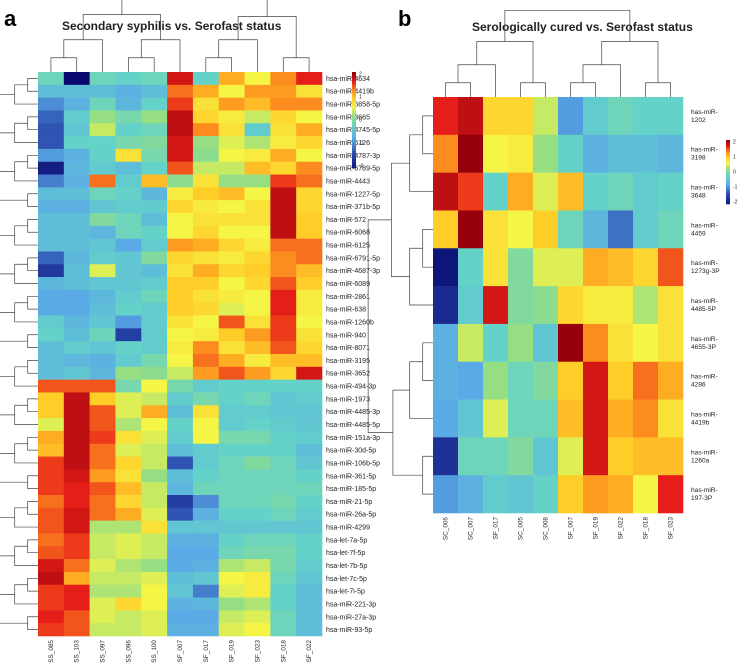 The height and width of the screenshot is (669, 753). I want to click on row-label: has-miR-4286, so click(704, 381).